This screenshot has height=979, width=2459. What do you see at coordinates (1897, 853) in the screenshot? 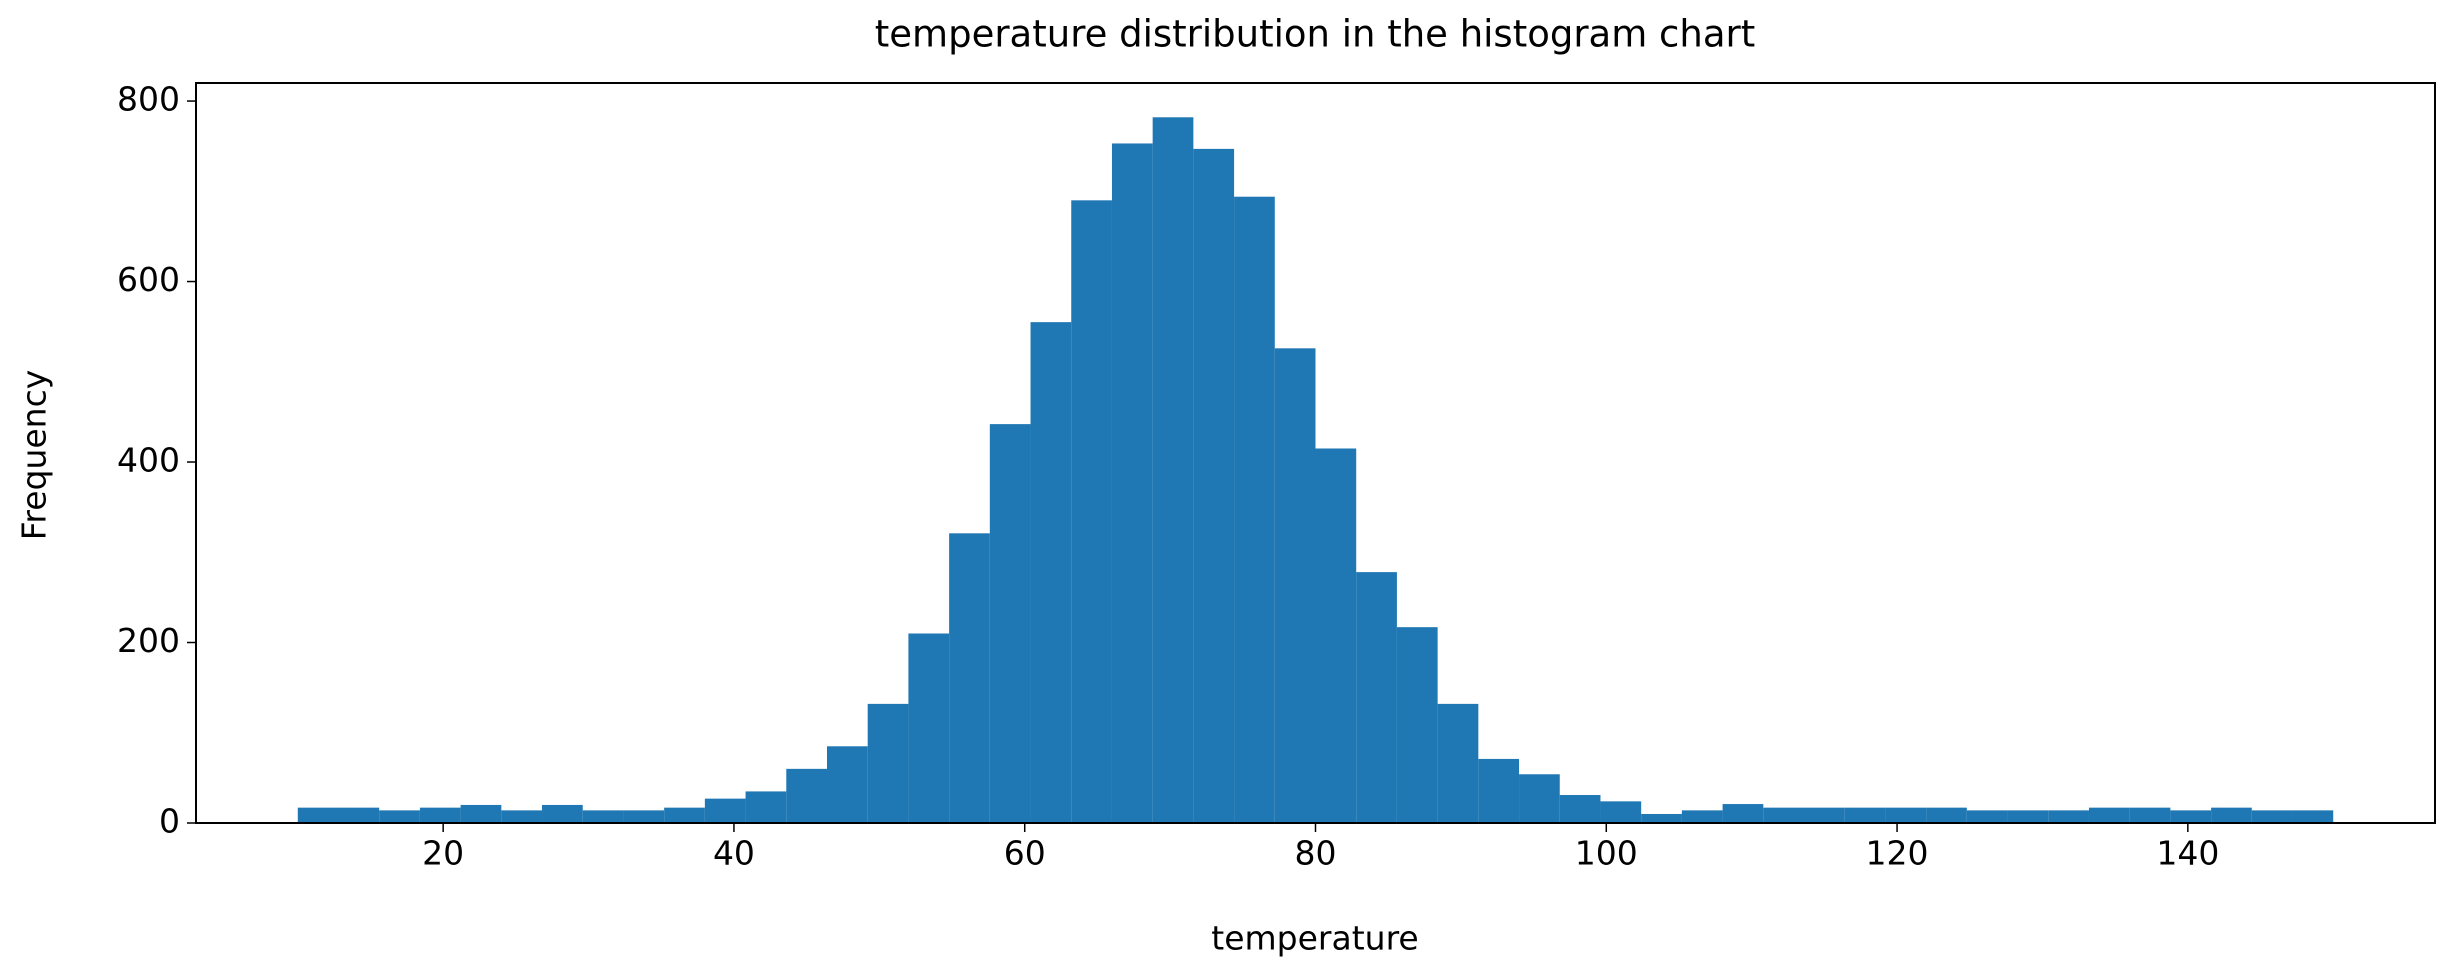
I see `x-tick-label: 120` at bounding box center [1897, 853].